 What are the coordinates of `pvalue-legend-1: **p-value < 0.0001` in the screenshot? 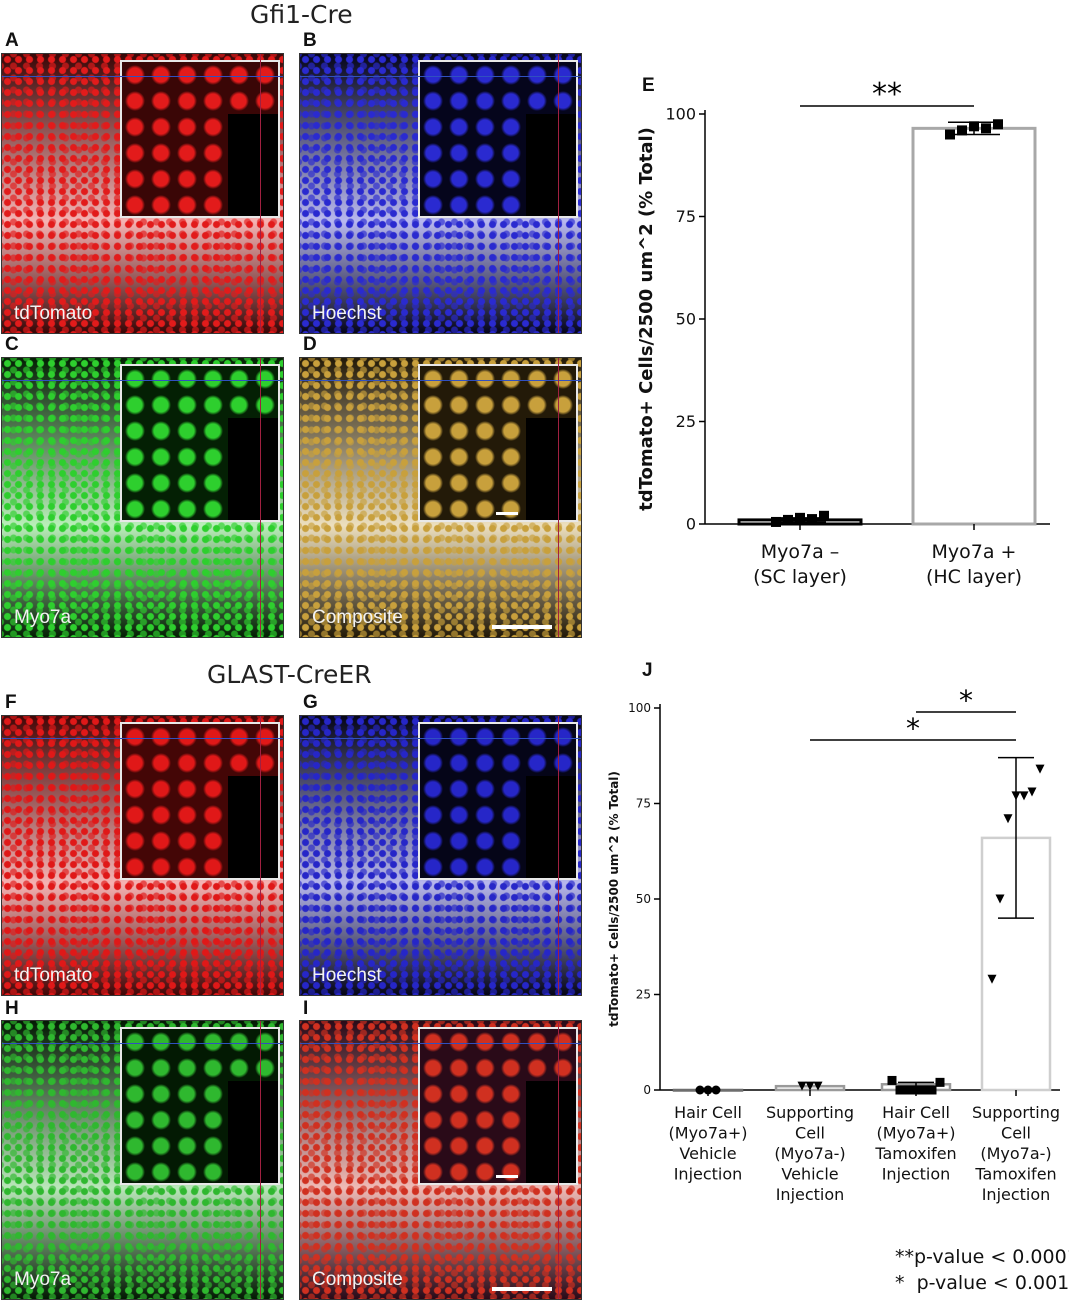 It's located at (982, 1257).